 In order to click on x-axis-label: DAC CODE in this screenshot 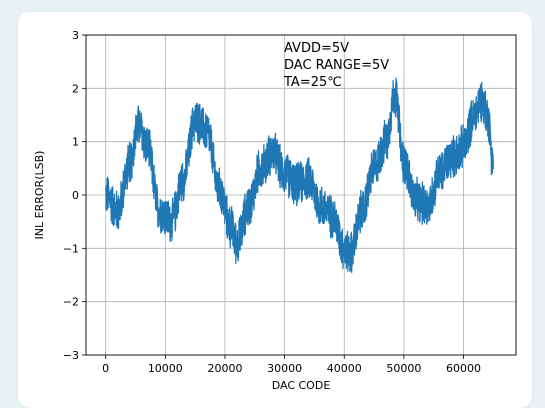, I will do `click(301, 385)`.